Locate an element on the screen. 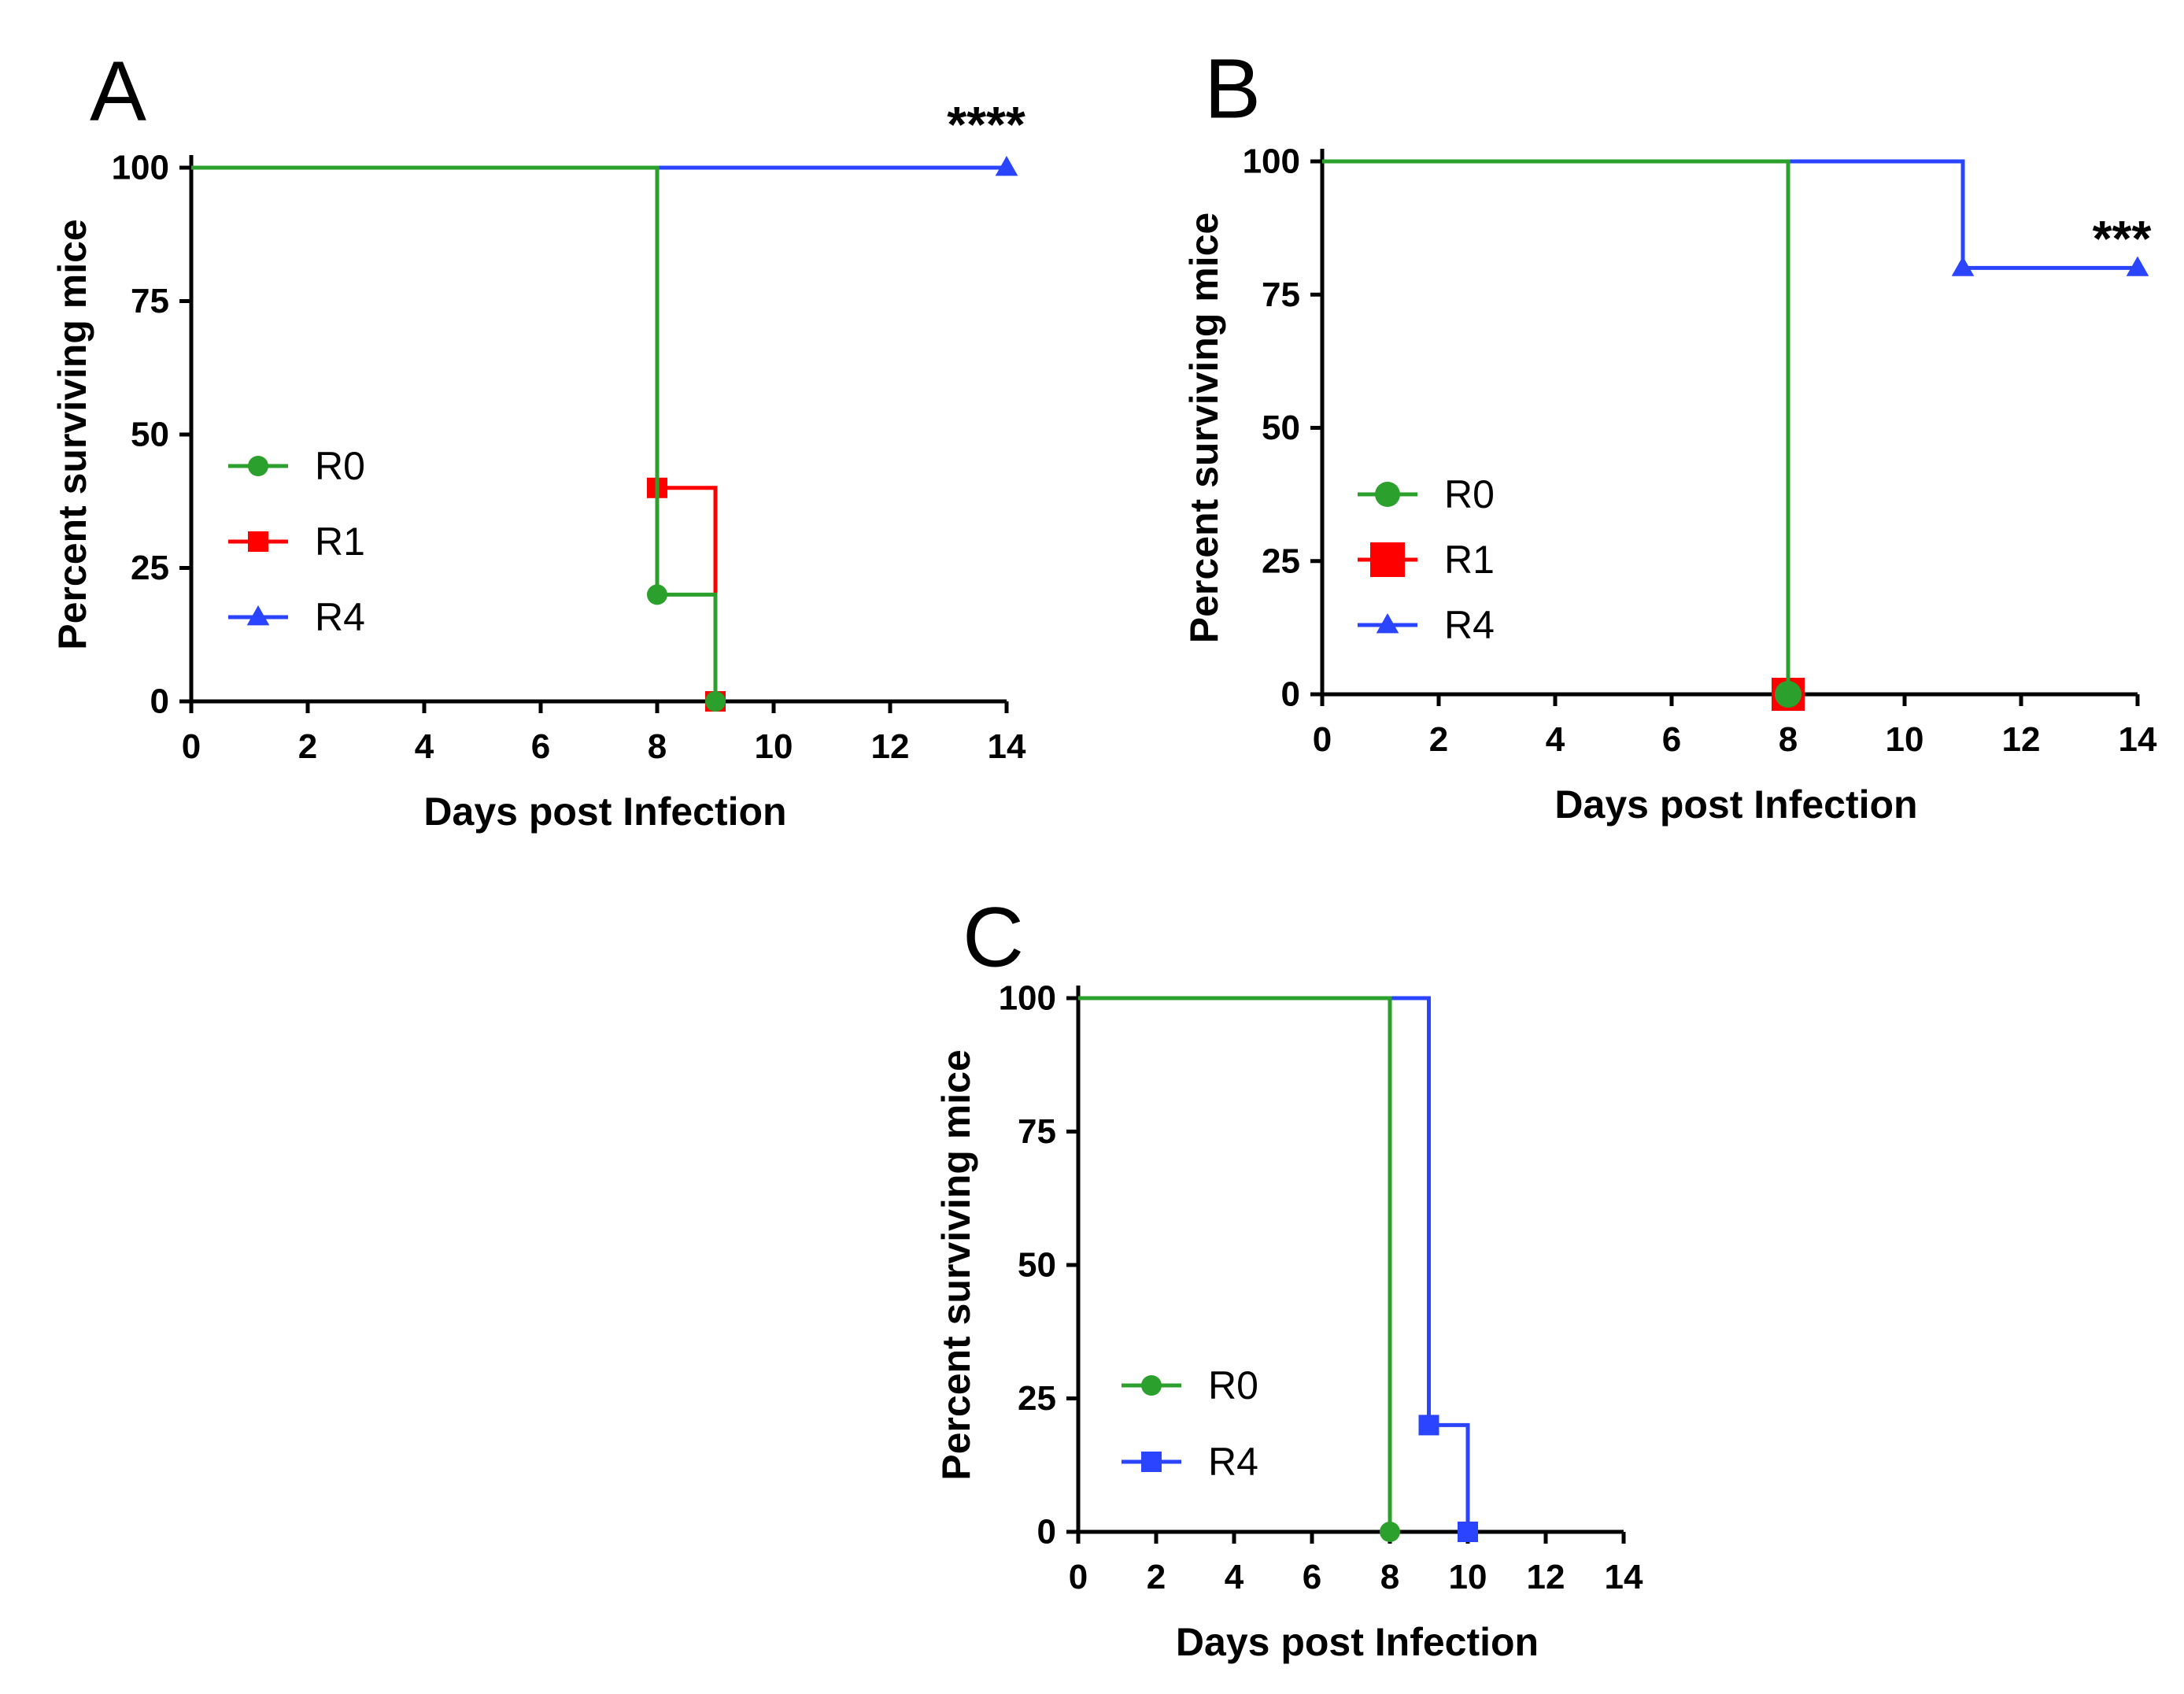 Image resolution: width=2184 pixels, height=1694 pixels. legend: R0 R4 is located at coordinates (1190, 1424).